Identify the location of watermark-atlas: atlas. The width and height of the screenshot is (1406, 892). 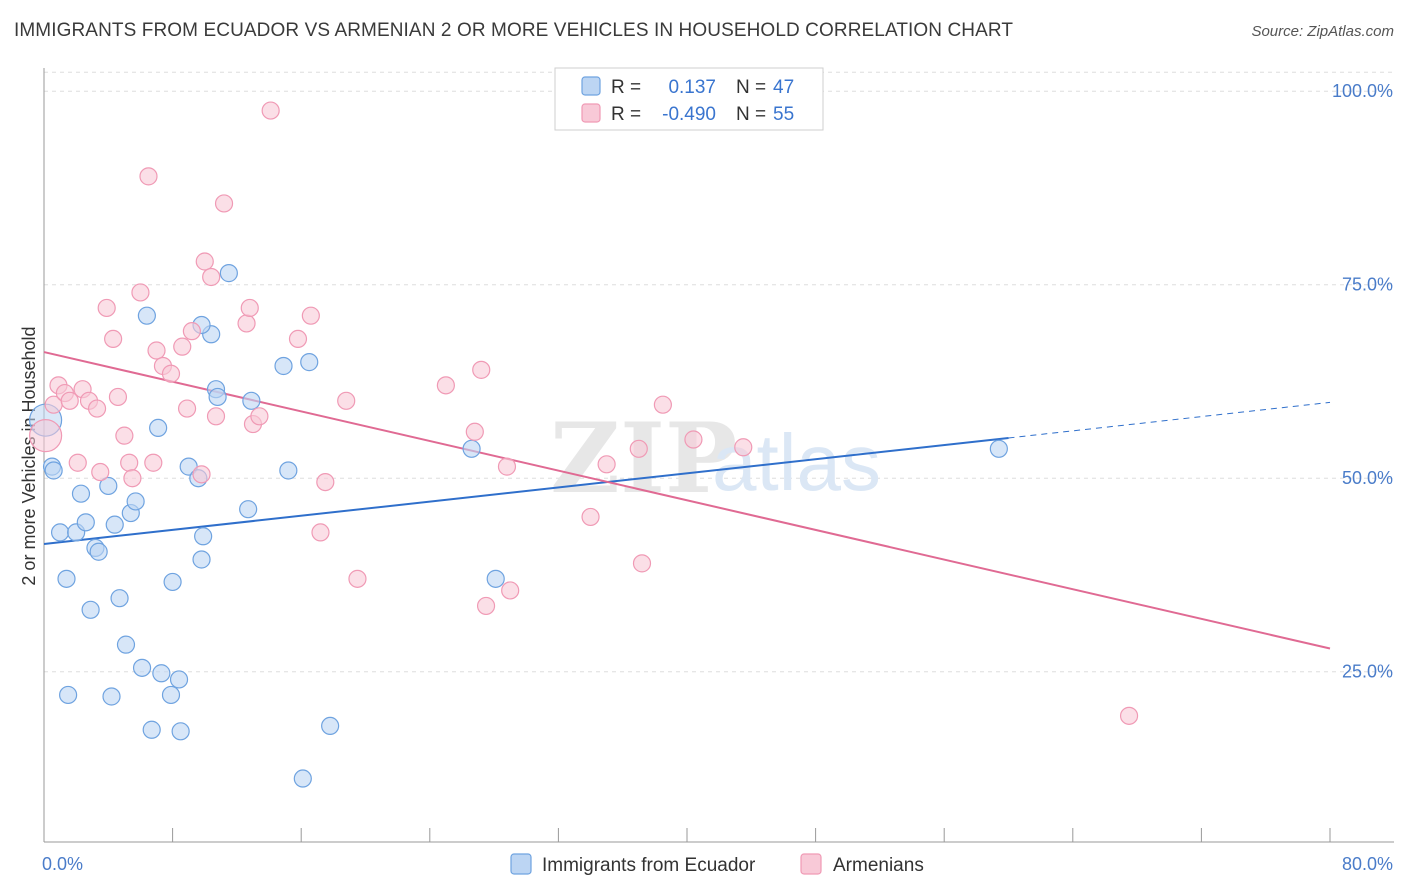
(796, 462).